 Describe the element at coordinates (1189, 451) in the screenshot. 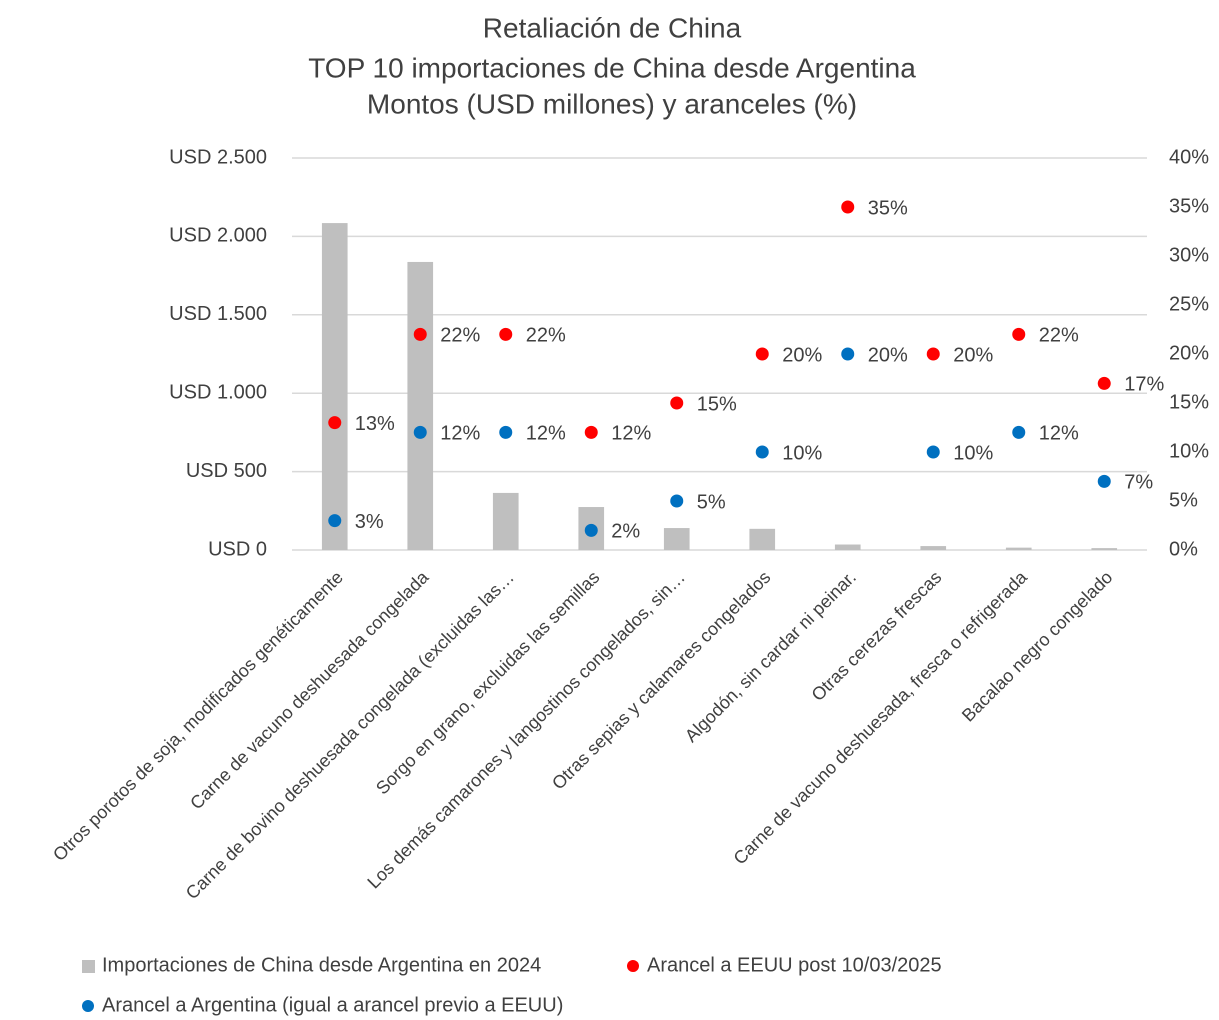

I see `y2-tick-label: 10%` at that location.